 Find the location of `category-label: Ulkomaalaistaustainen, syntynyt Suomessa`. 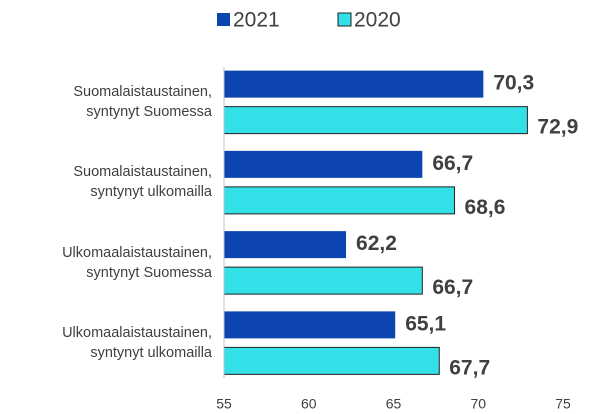

category-label: Ulkomaalaistaustainen, syntynyt Suomessa is located at coordinates (137, 262).